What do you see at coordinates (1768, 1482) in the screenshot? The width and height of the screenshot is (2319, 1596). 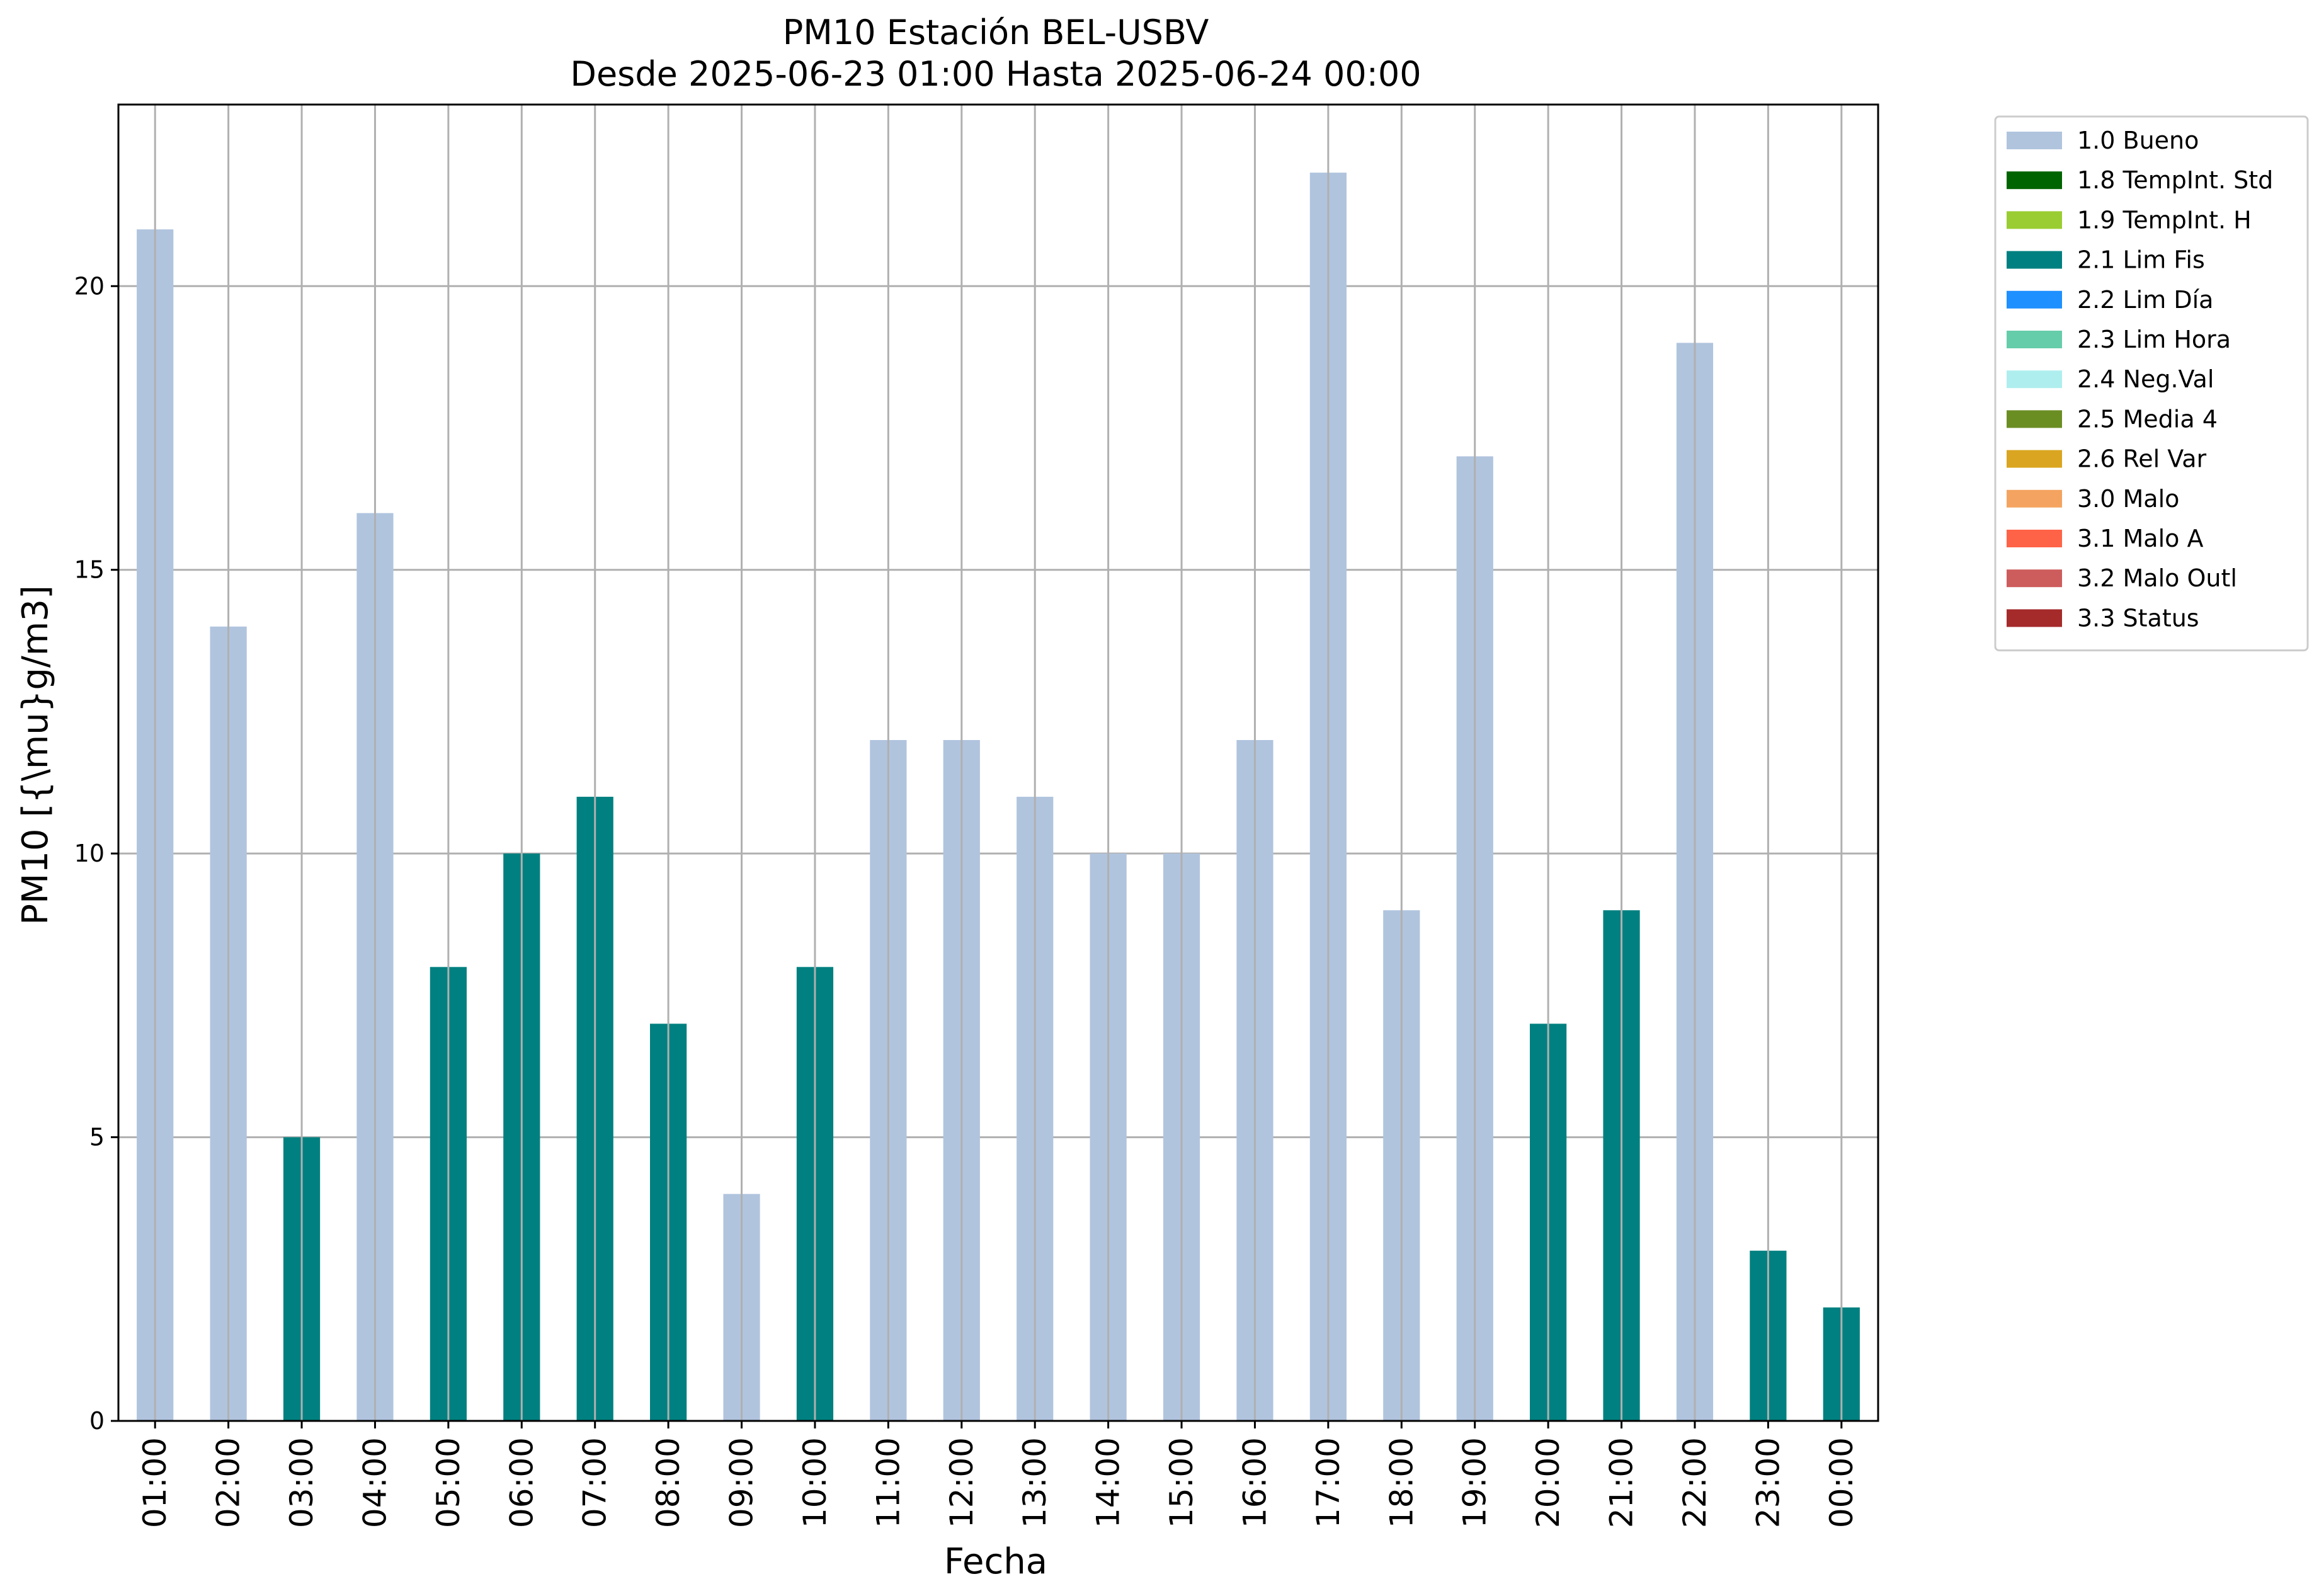 I see `x-tick-label: 23:00` at bounding box center [1768, 1482].